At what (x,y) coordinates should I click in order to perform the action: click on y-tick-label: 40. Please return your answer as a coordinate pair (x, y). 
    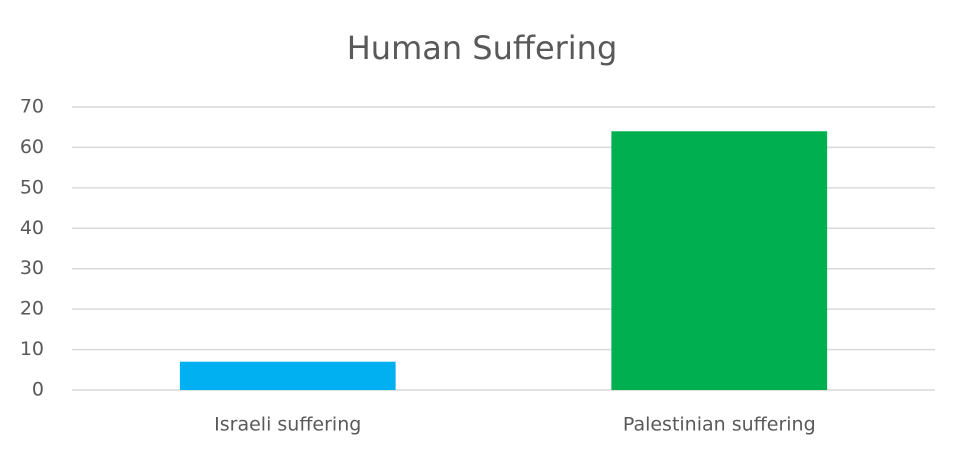
    Looking at the image, I should click on (32, 228).